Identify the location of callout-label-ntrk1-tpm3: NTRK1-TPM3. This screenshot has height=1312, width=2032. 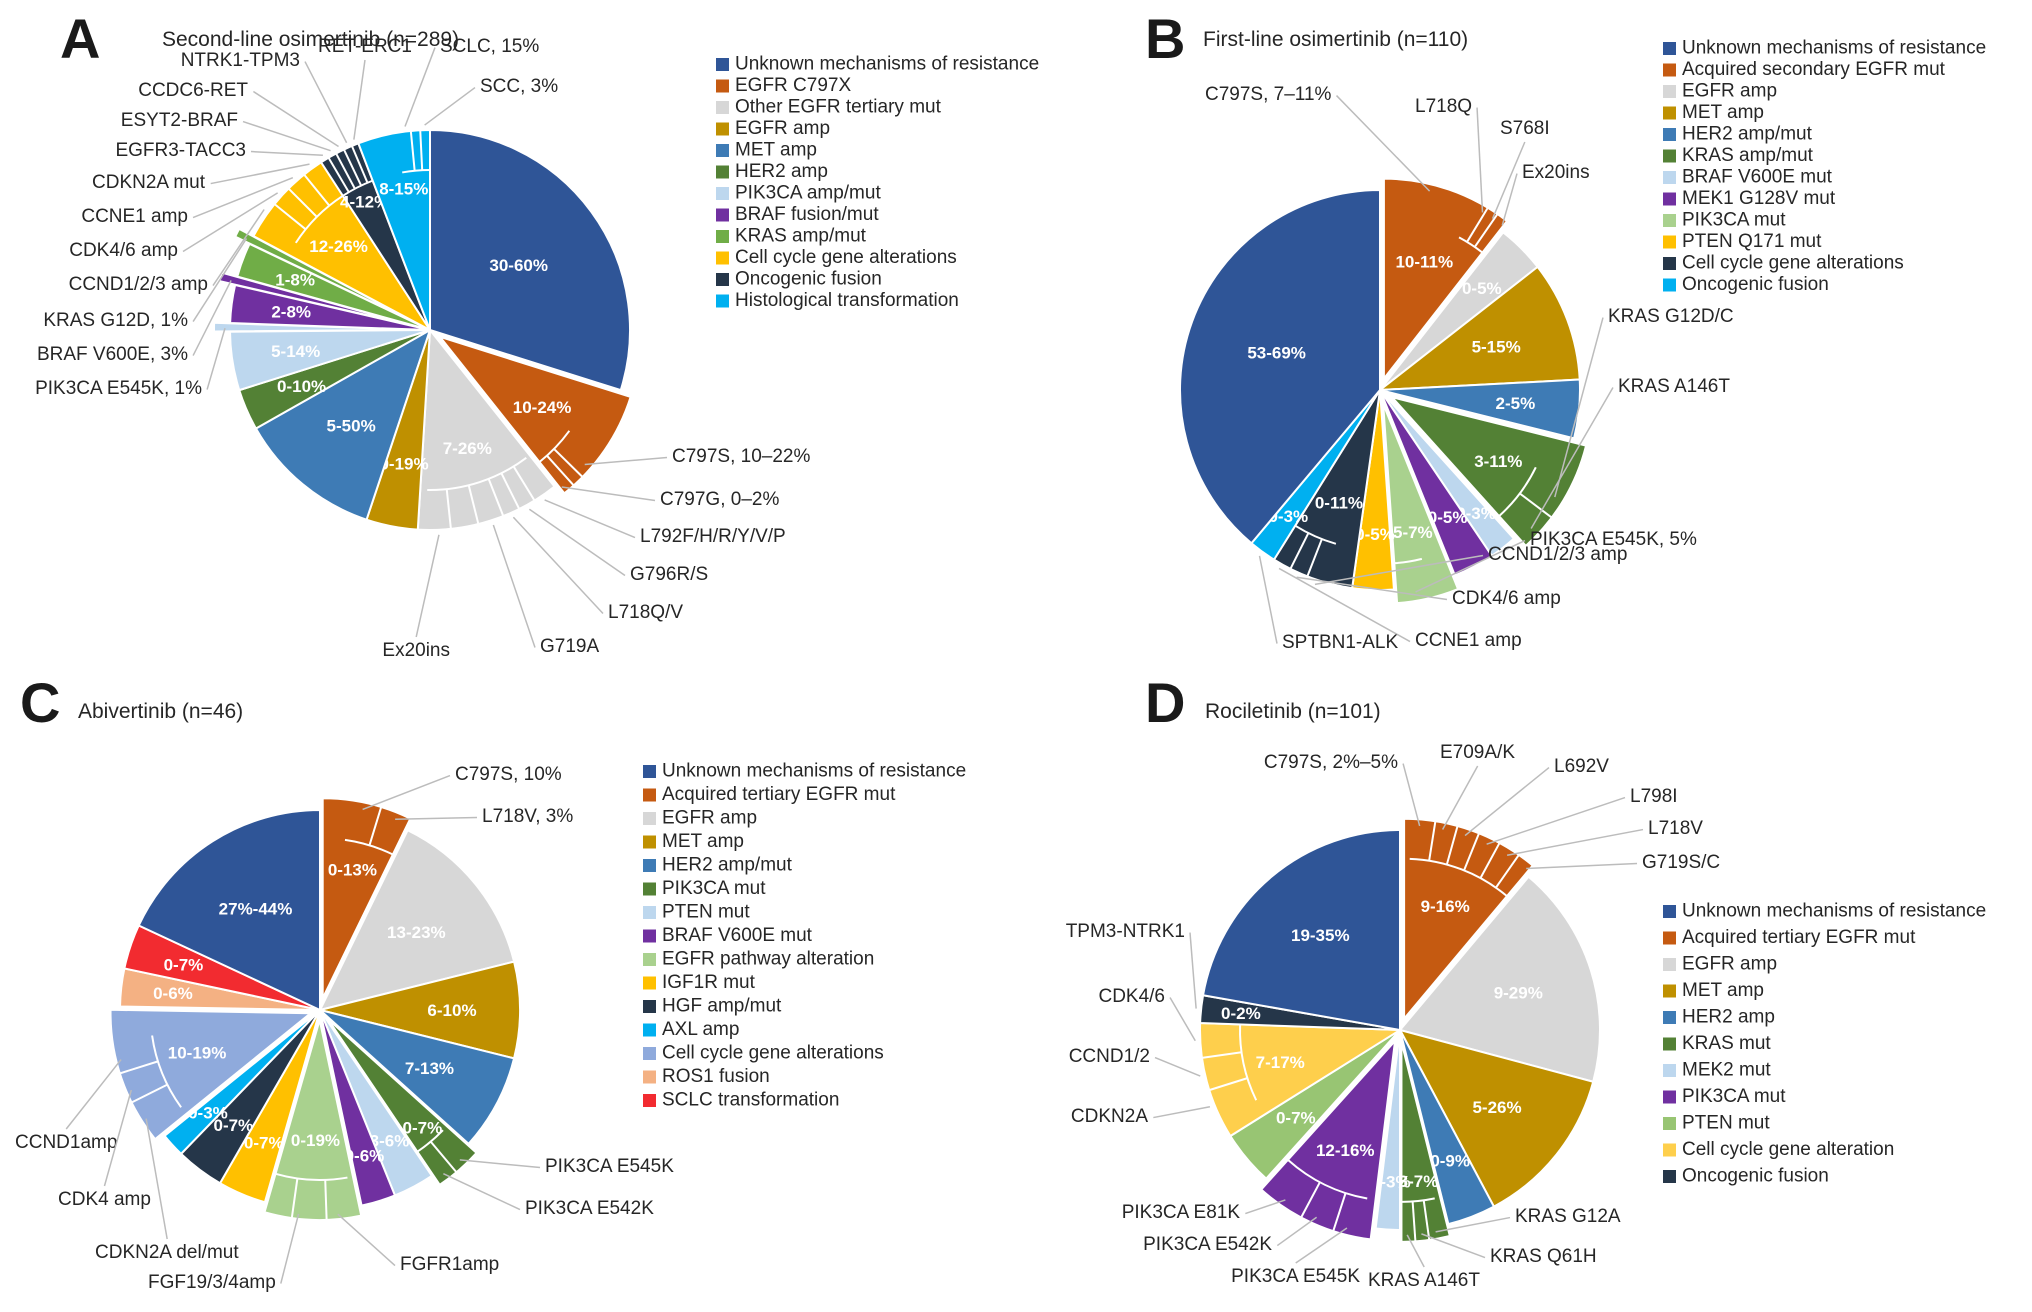
(240, 60).